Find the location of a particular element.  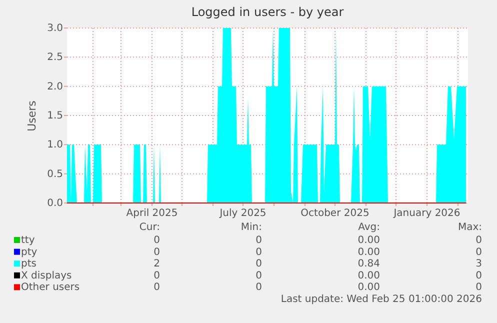

legend-label: pty is located at coordinates (29, 252).